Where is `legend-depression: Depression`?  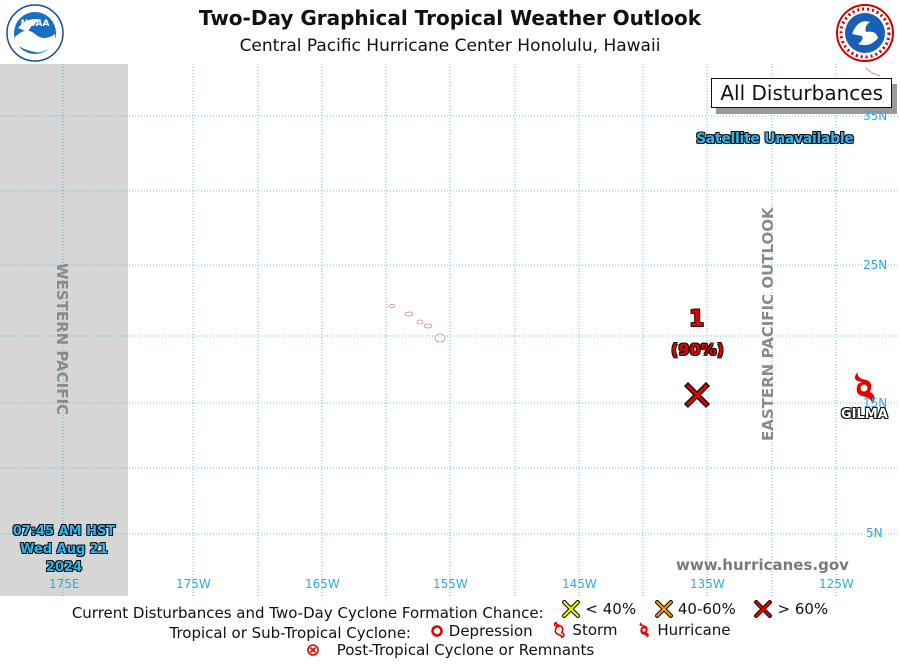 legend-depression: Depression is located at coordinates (481, 631).